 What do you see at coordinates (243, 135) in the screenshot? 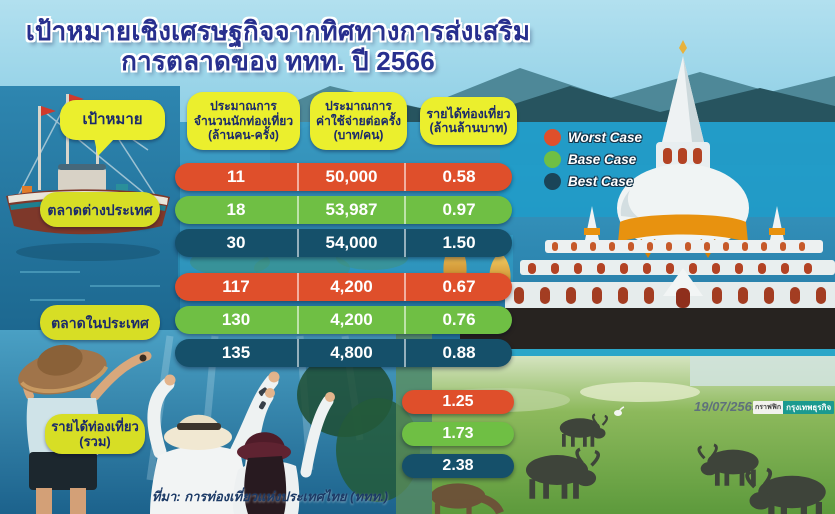
I see `header-line: (ล้านคน-ครั้ง)` at bounding box center [243, 135].